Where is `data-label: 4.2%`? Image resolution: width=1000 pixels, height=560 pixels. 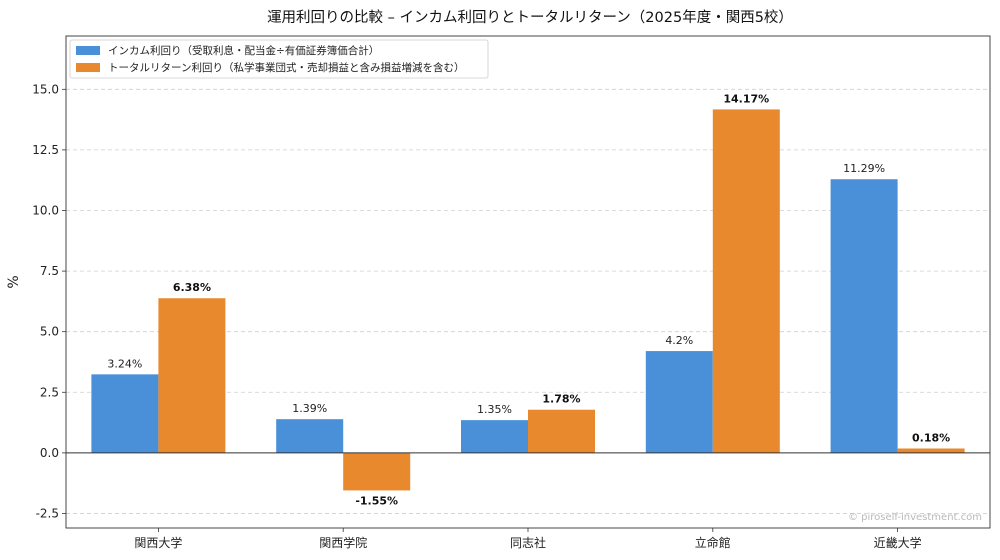 data-label: 4.2% is located at coordinates (679, 340).